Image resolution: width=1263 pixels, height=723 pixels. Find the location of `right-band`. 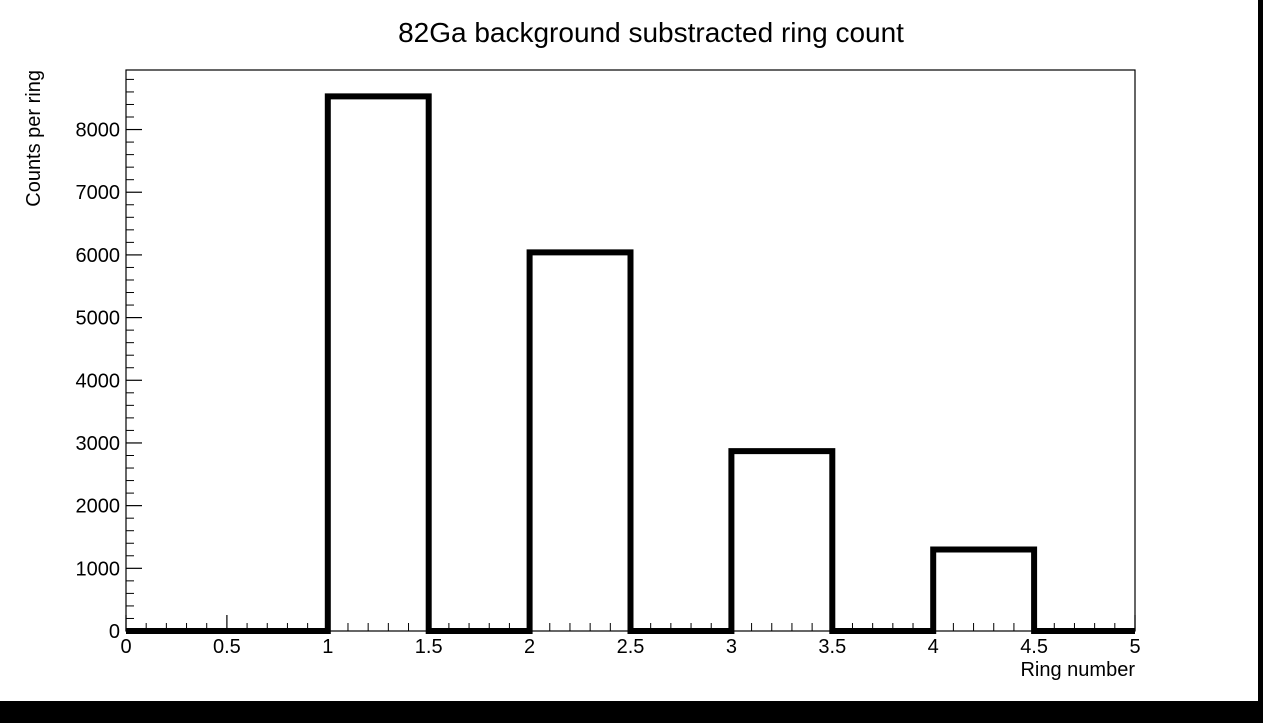

right-band is located at coordinates (1260, 361).